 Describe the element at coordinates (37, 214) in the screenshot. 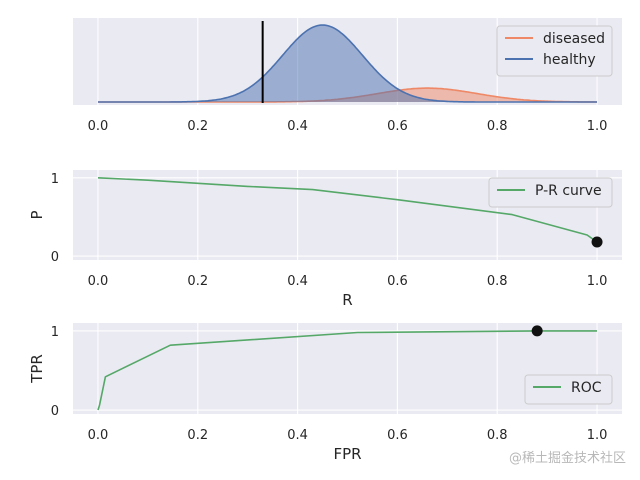

I see `y-axis-label: P` at that location.